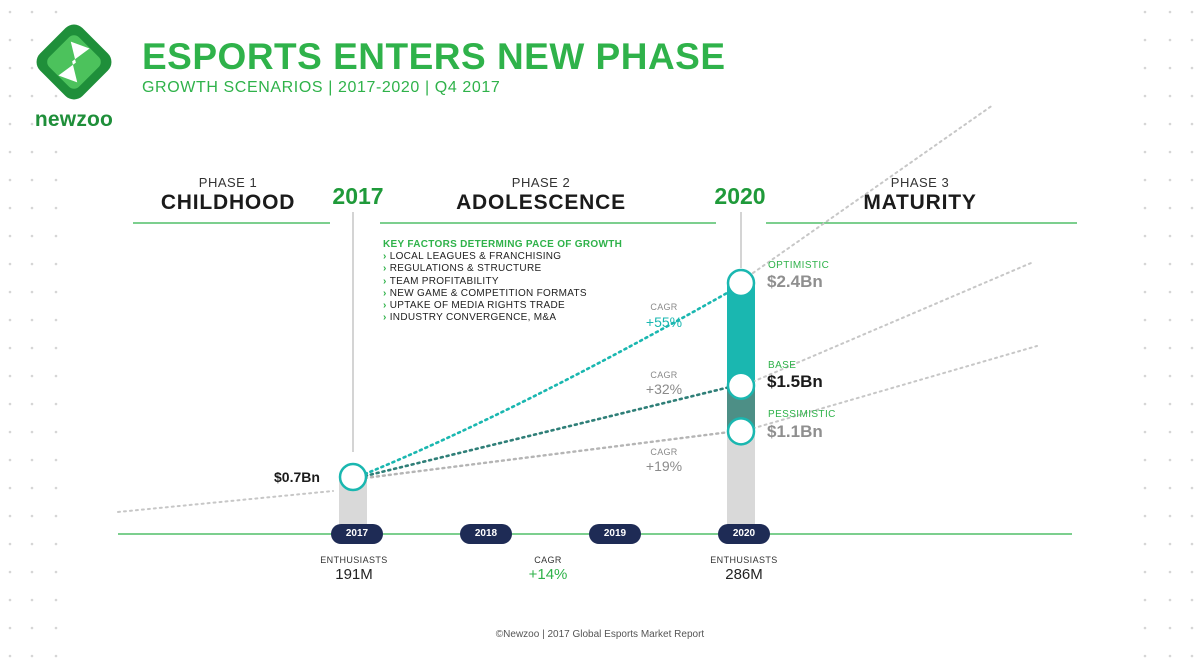 This screenshot has width=1200, height=672. What do you see at coordinates (354, 560) in the screenshot?
I see `enthusiasts-2017-label: ENTHUSIASTS` at bounding box center [354, 560].